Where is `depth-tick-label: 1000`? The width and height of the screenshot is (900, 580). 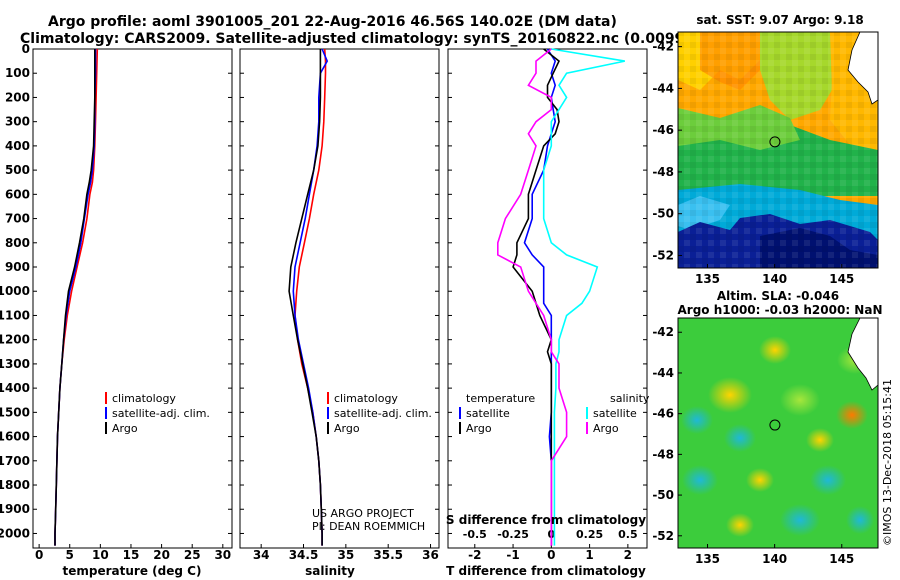 depth-tick-label: 1000 is located at coordinates (15, 291).